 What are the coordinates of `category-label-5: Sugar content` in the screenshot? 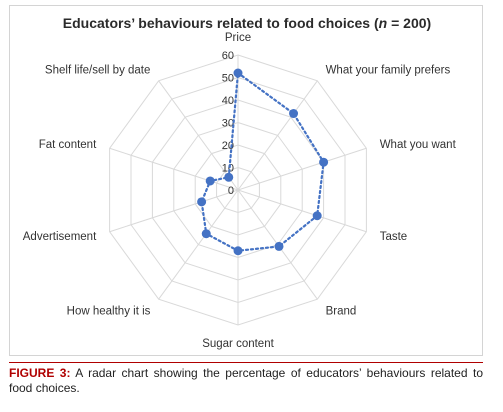 It's located at (238, 344).